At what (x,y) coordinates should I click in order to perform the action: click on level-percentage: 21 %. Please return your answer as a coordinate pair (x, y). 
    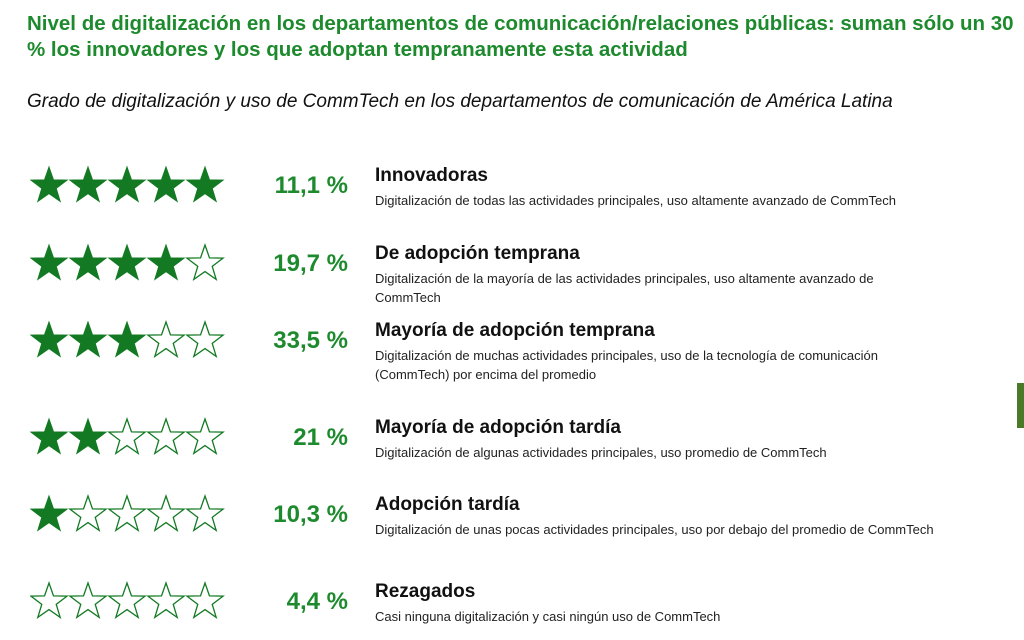
    Looking at the image, I should click on (320, 437).